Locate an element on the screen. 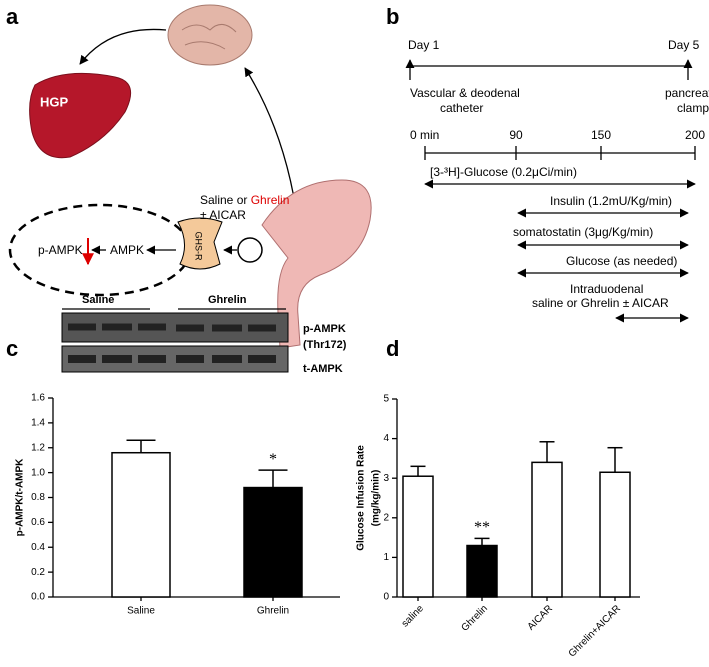 The height and width of the screenshot is (667, 709). infusion-label: Insulin (1.2mU/Kg/min) is located at coordinates (611, 201).